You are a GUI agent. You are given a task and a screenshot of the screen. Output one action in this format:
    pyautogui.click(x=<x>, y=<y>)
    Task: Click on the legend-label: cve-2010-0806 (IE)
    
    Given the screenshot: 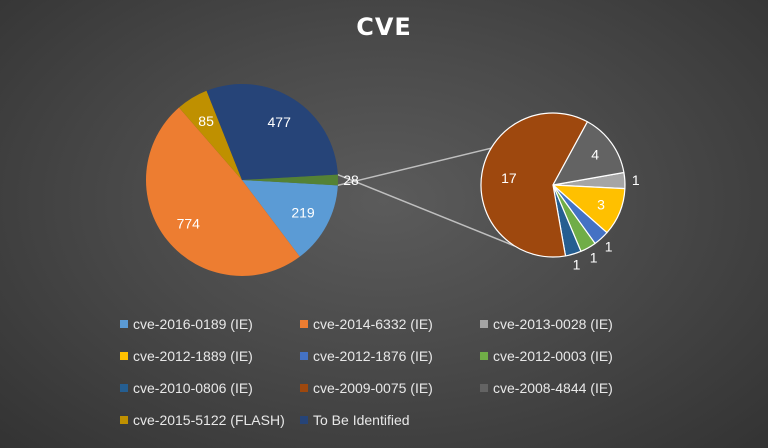 What is the action you would take?
    pyautogui.click(x=193, y=388)
    